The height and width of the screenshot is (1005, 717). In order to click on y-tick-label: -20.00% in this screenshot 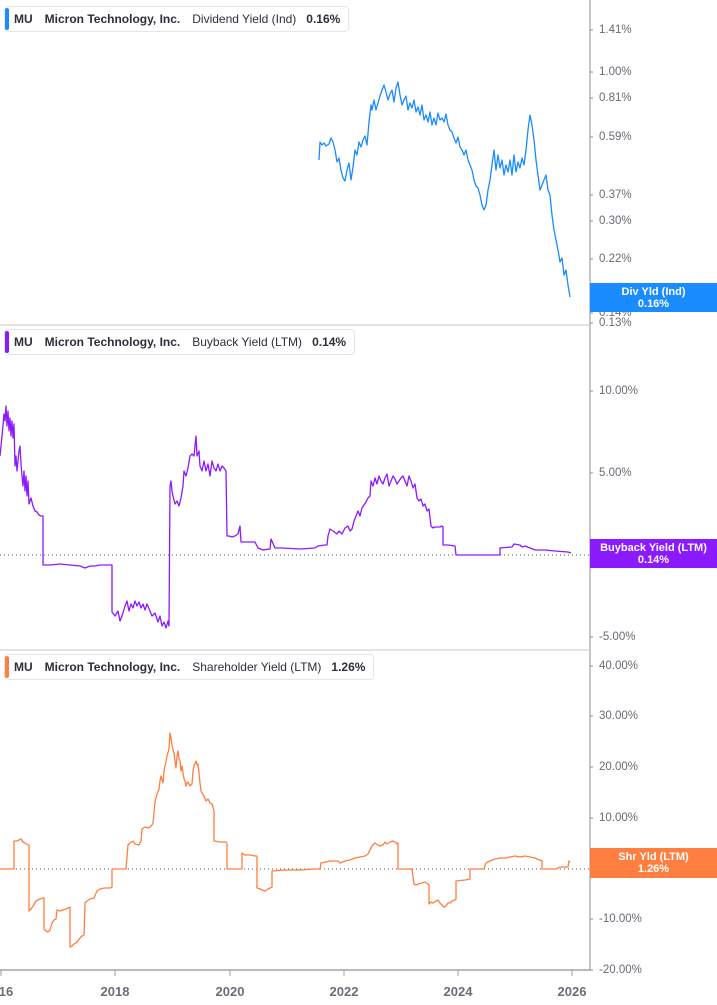, I will do `click(620, 970)`.